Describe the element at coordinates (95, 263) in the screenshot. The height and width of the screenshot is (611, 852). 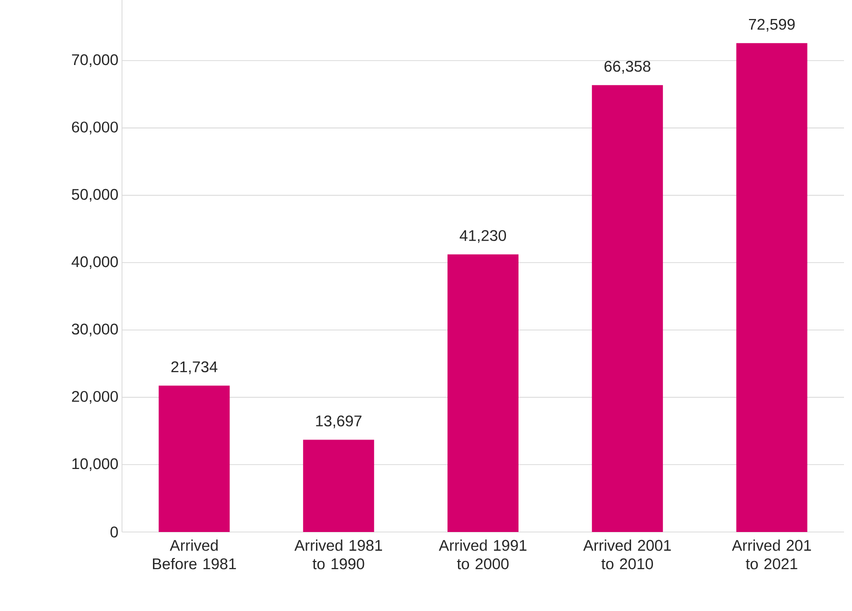
I see `y-tick-label: 40,000` at that location.